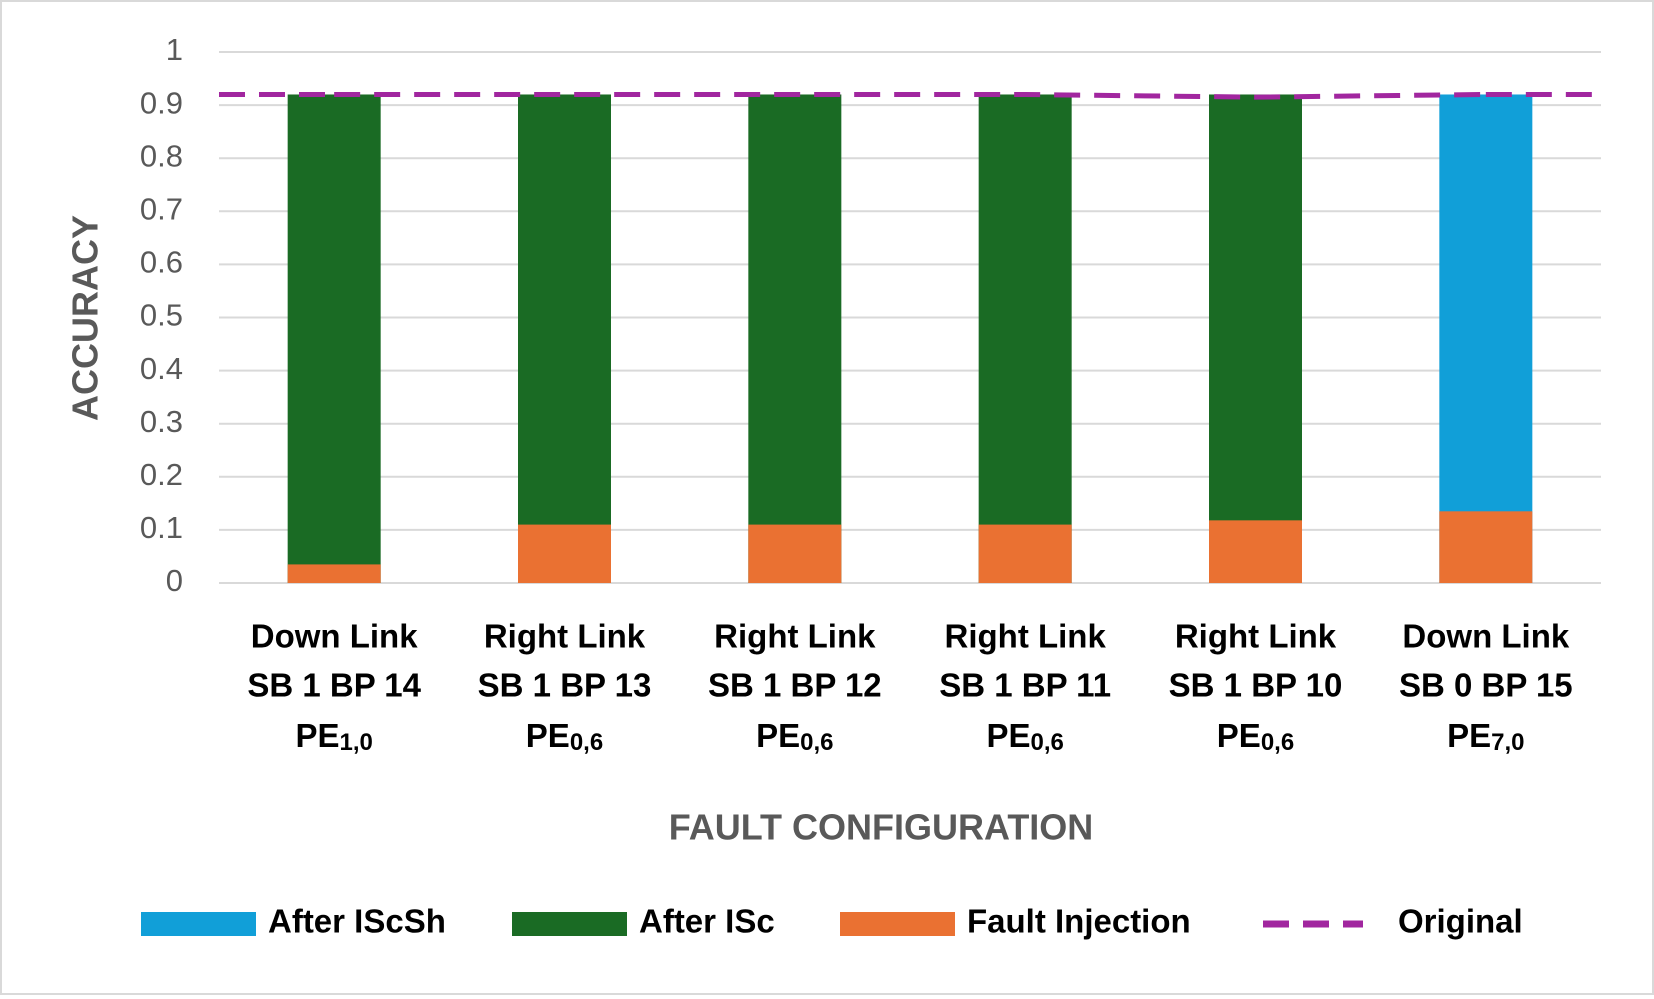 The height and width of the screenshot is (999, 1654). I want to click on x-tick-label: SB 1 BP 10, so click(1256, 685).